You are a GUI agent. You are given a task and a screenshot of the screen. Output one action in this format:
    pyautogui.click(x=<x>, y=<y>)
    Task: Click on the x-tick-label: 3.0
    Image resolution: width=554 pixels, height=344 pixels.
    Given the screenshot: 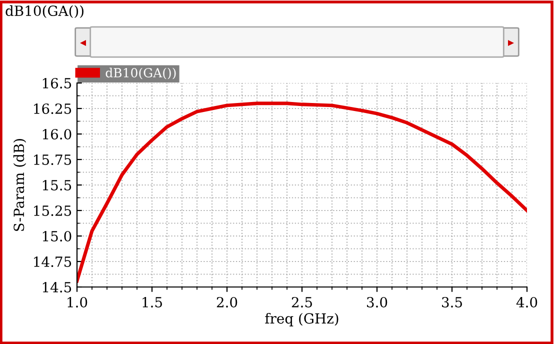 What is the action you would take?
    pyautogui.click(x=377, y=302)
    